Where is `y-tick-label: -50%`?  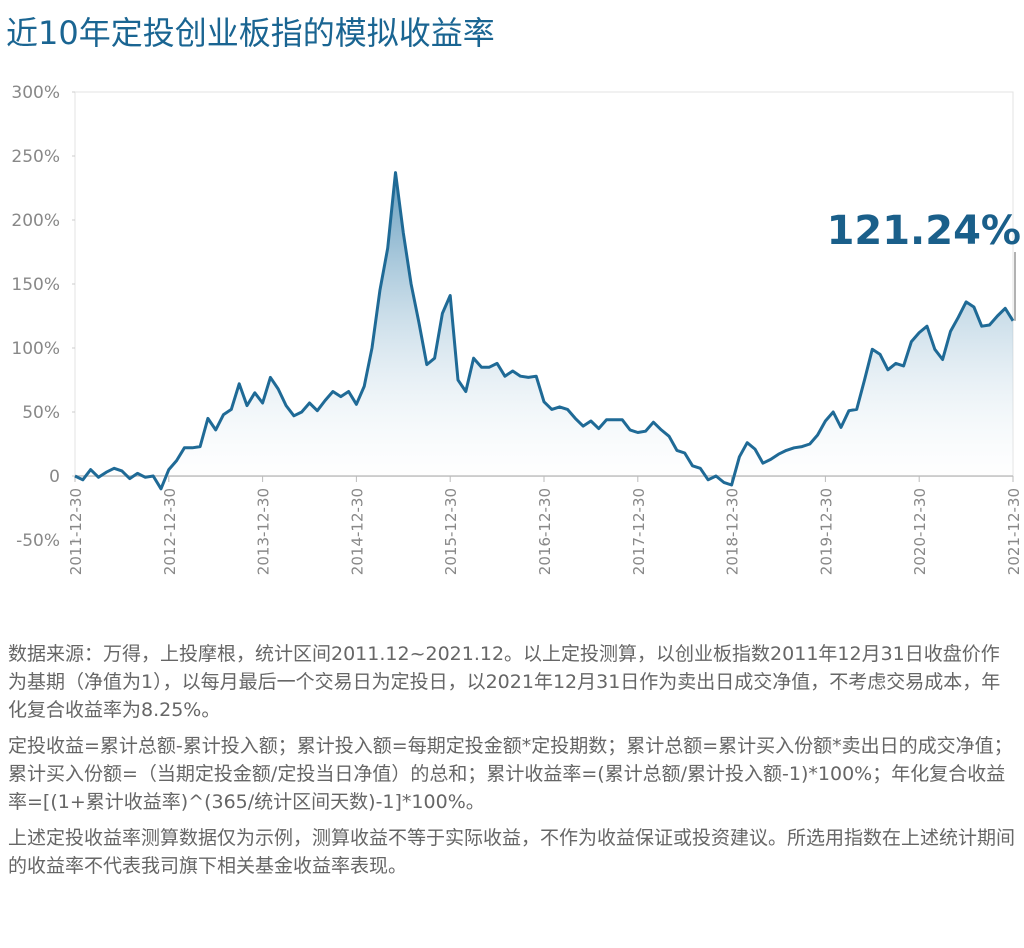
y-tick-label: -50% is located at coordinates (38, 541).